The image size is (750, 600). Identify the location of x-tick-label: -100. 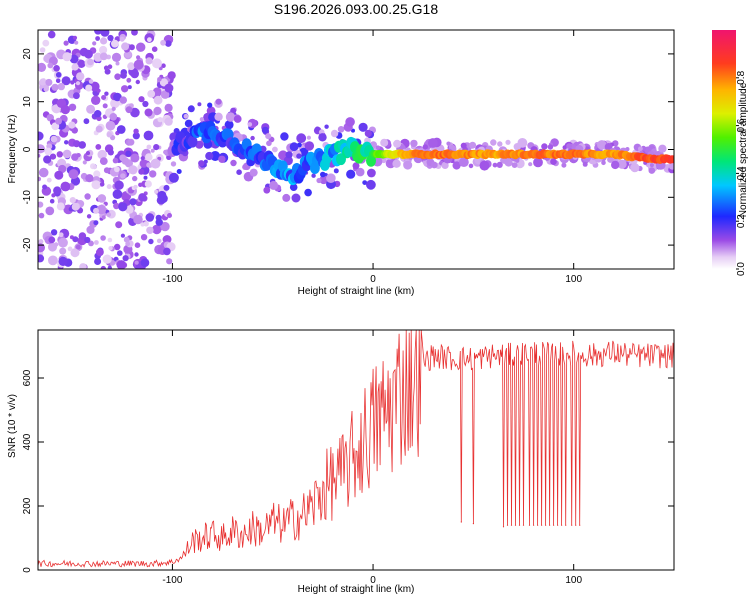
(172, 580).